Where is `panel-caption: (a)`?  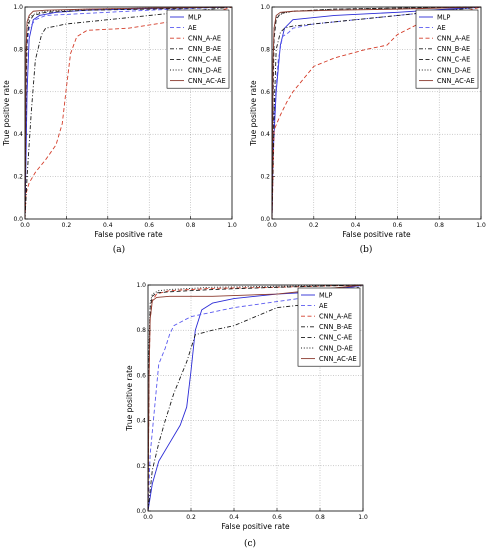 panel-caption: (a) is located at coordinates (119, 249).